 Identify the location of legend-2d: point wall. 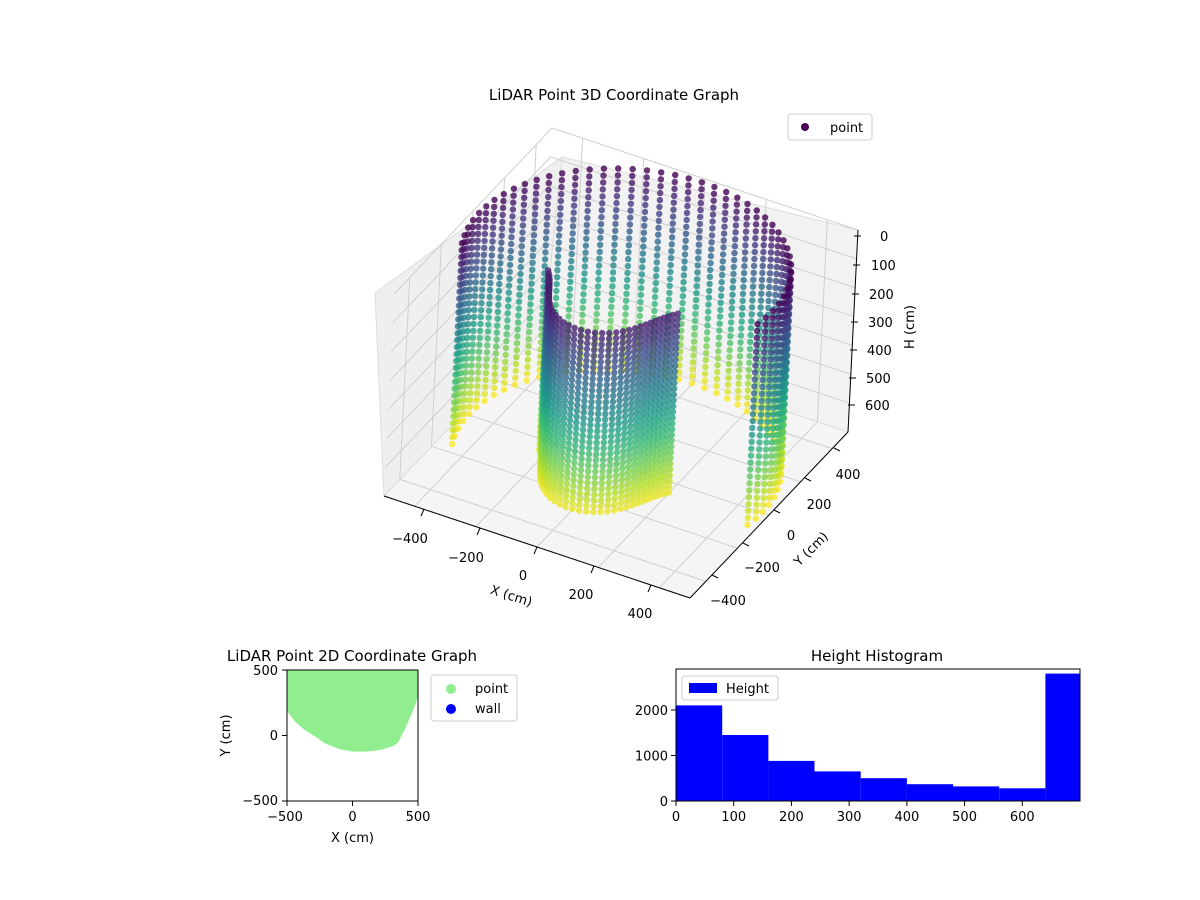
(474, 698).